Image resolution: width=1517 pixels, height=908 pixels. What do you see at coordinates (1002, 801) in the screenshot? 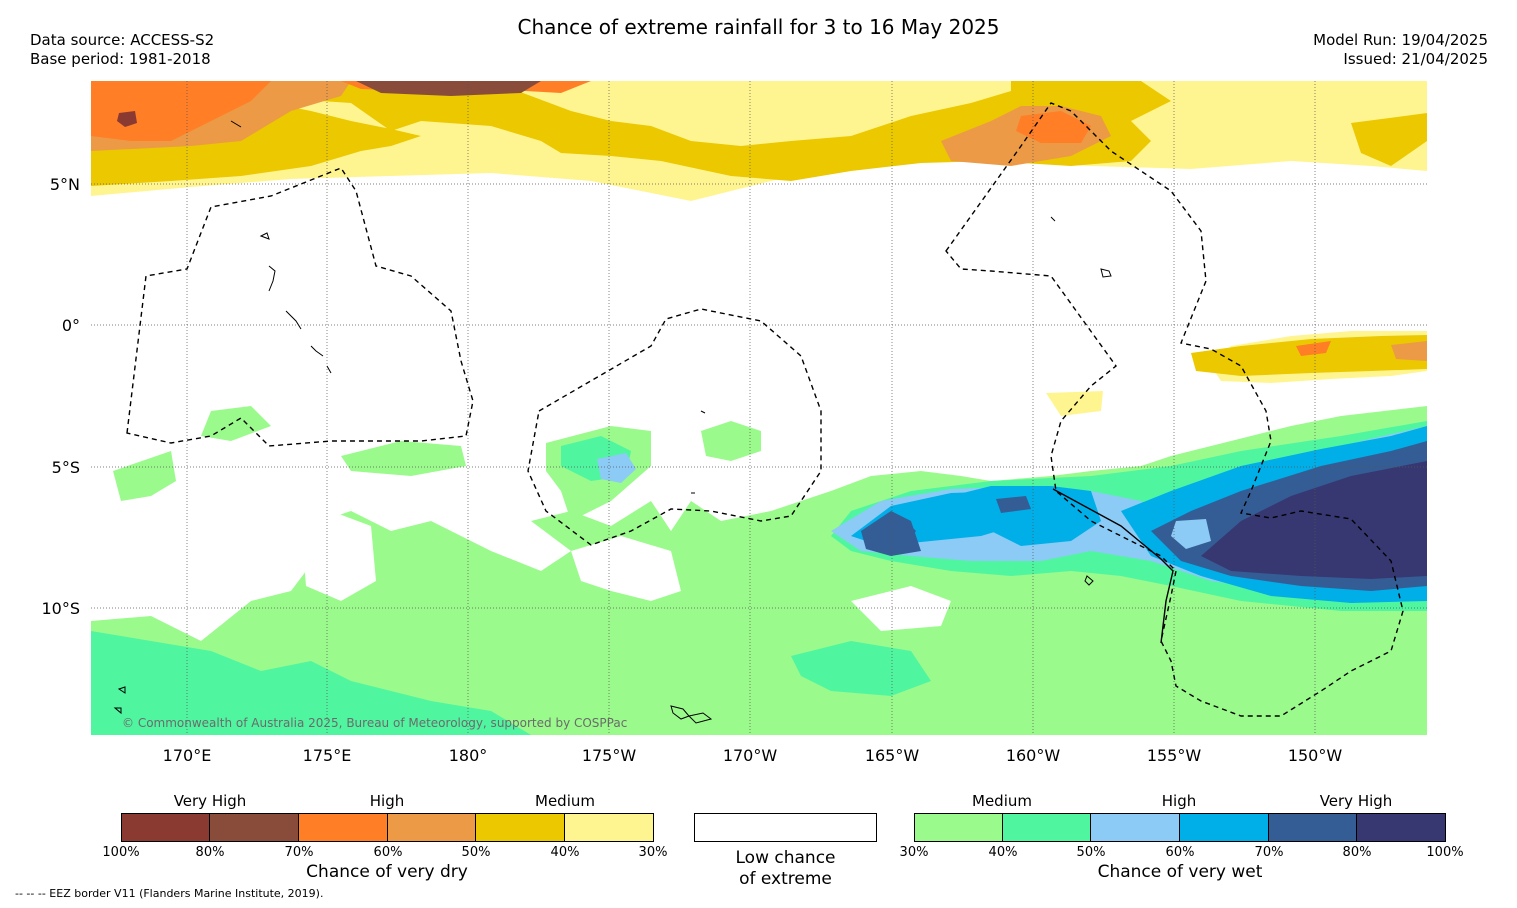
I see `wet-category-label: Medium` at bounding box center [1002, 801].